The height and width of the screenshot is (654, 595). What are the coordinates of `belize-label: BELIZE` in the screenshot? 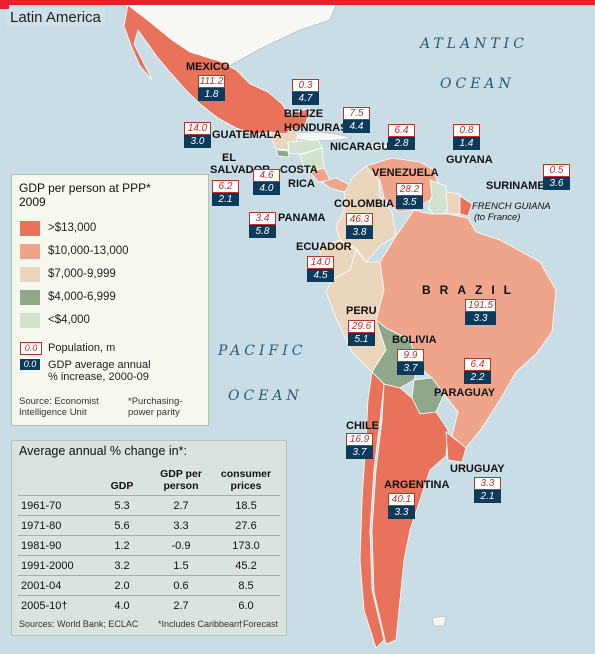 It's located at (304, 114).